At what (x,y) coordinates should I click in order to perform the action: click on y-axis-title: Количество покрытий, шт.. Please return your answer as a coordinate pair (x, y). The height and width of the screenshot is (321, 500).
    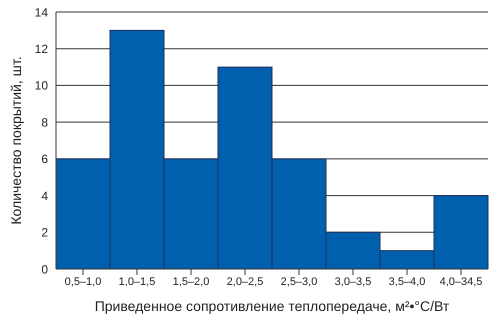
    Looking at the image, I should click on (16, 140).